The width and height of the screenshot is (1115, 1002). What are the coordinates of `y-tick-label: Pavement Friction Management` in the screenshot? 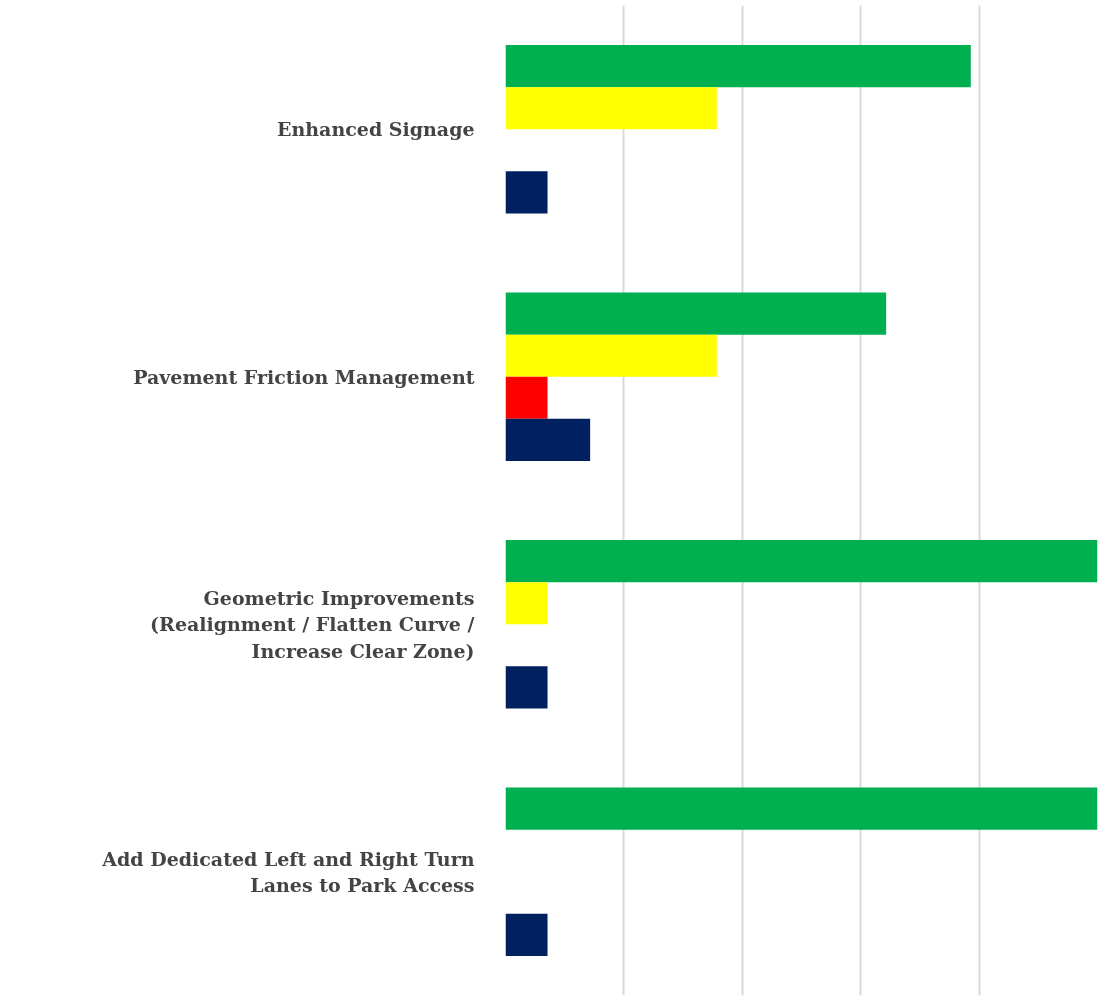 It's located at (304, 376).